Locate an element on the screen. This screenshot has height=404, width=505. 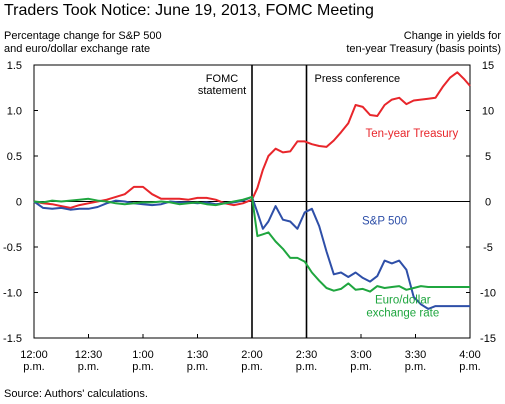
right-y-tick-label: 5 is located at coordinates (488, 157).